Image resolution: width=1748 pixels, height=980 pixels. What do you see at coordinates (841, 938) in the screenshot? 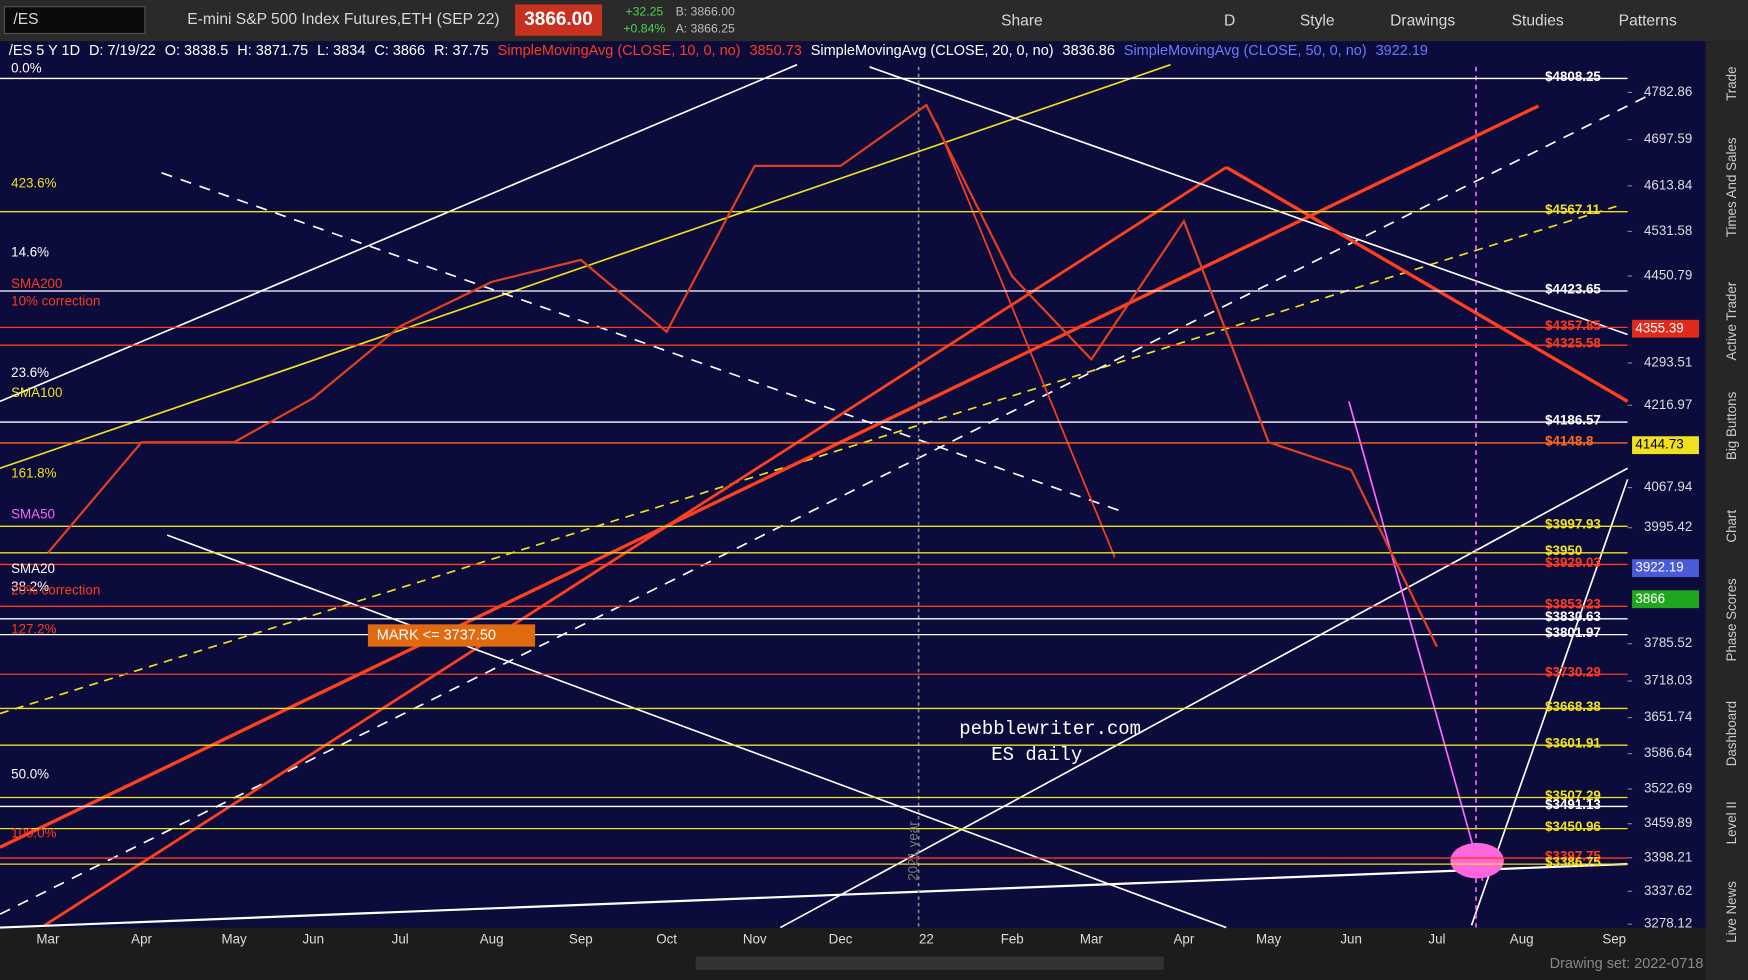
I see `x-tick-label: Dec` at bounding box center [841, 938].